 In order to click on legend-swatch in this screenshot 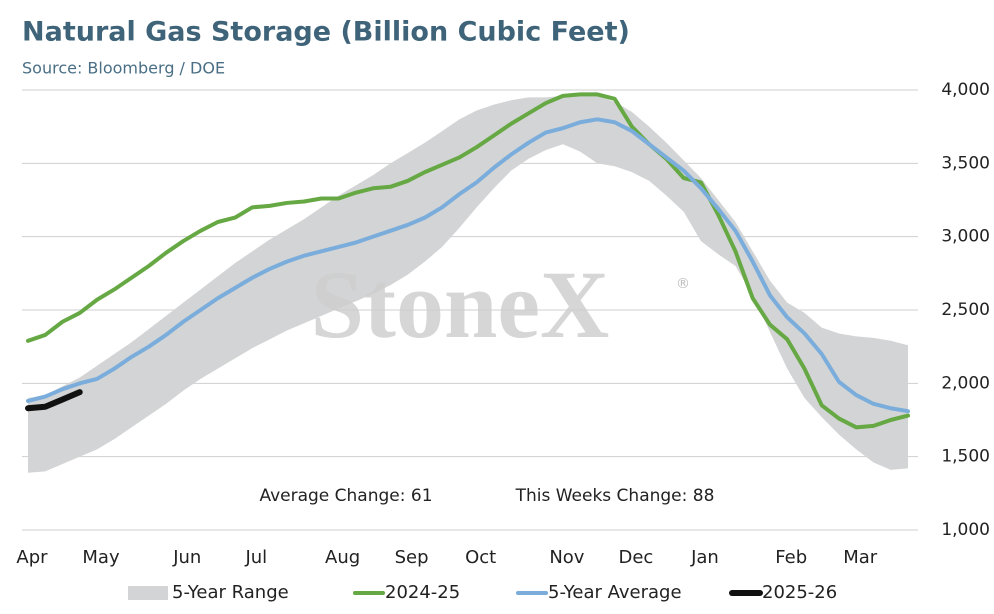, I will do `click(148, 593)`.